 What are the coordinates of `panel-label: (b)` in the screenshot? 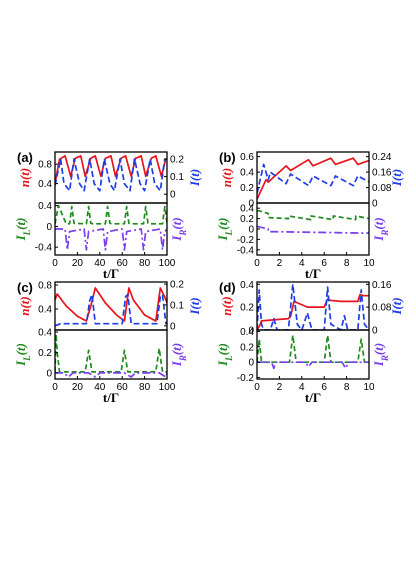 It's located at (227, 157).